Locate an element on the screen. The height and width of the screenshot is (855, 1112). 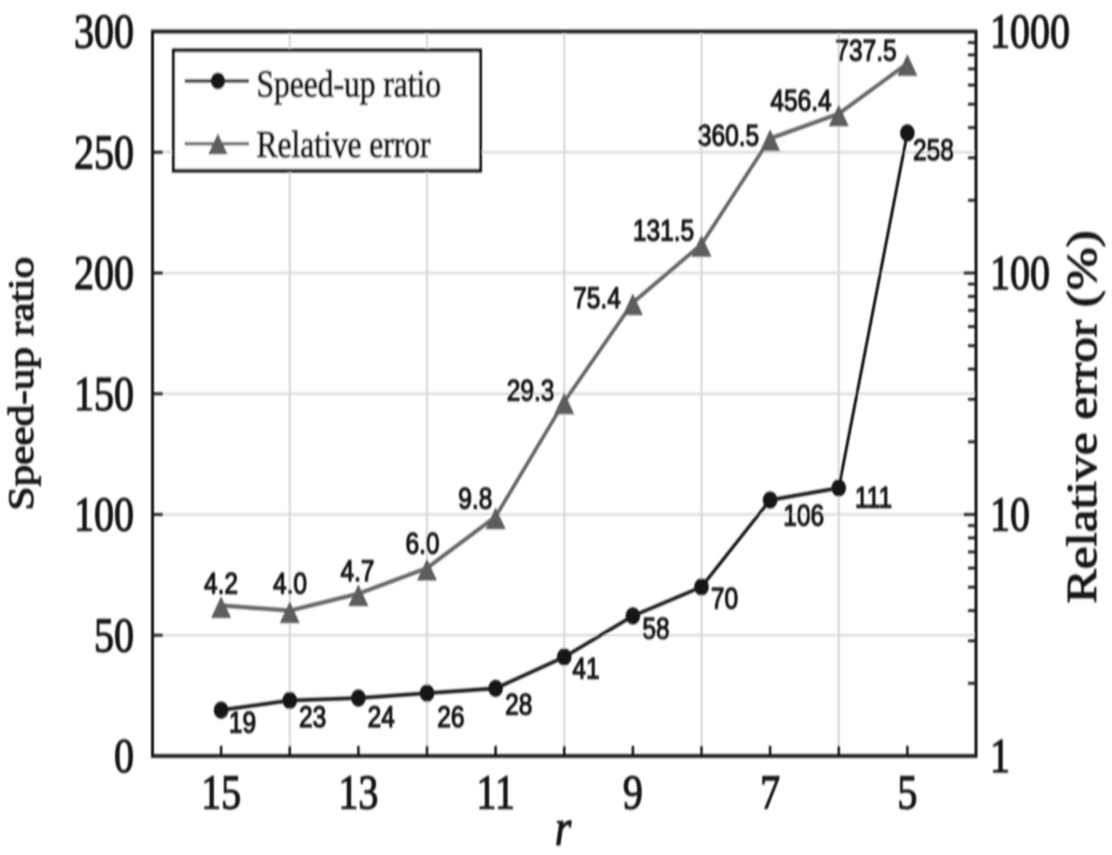
svg-text: 4.7 is located at coordinates (357, 571).